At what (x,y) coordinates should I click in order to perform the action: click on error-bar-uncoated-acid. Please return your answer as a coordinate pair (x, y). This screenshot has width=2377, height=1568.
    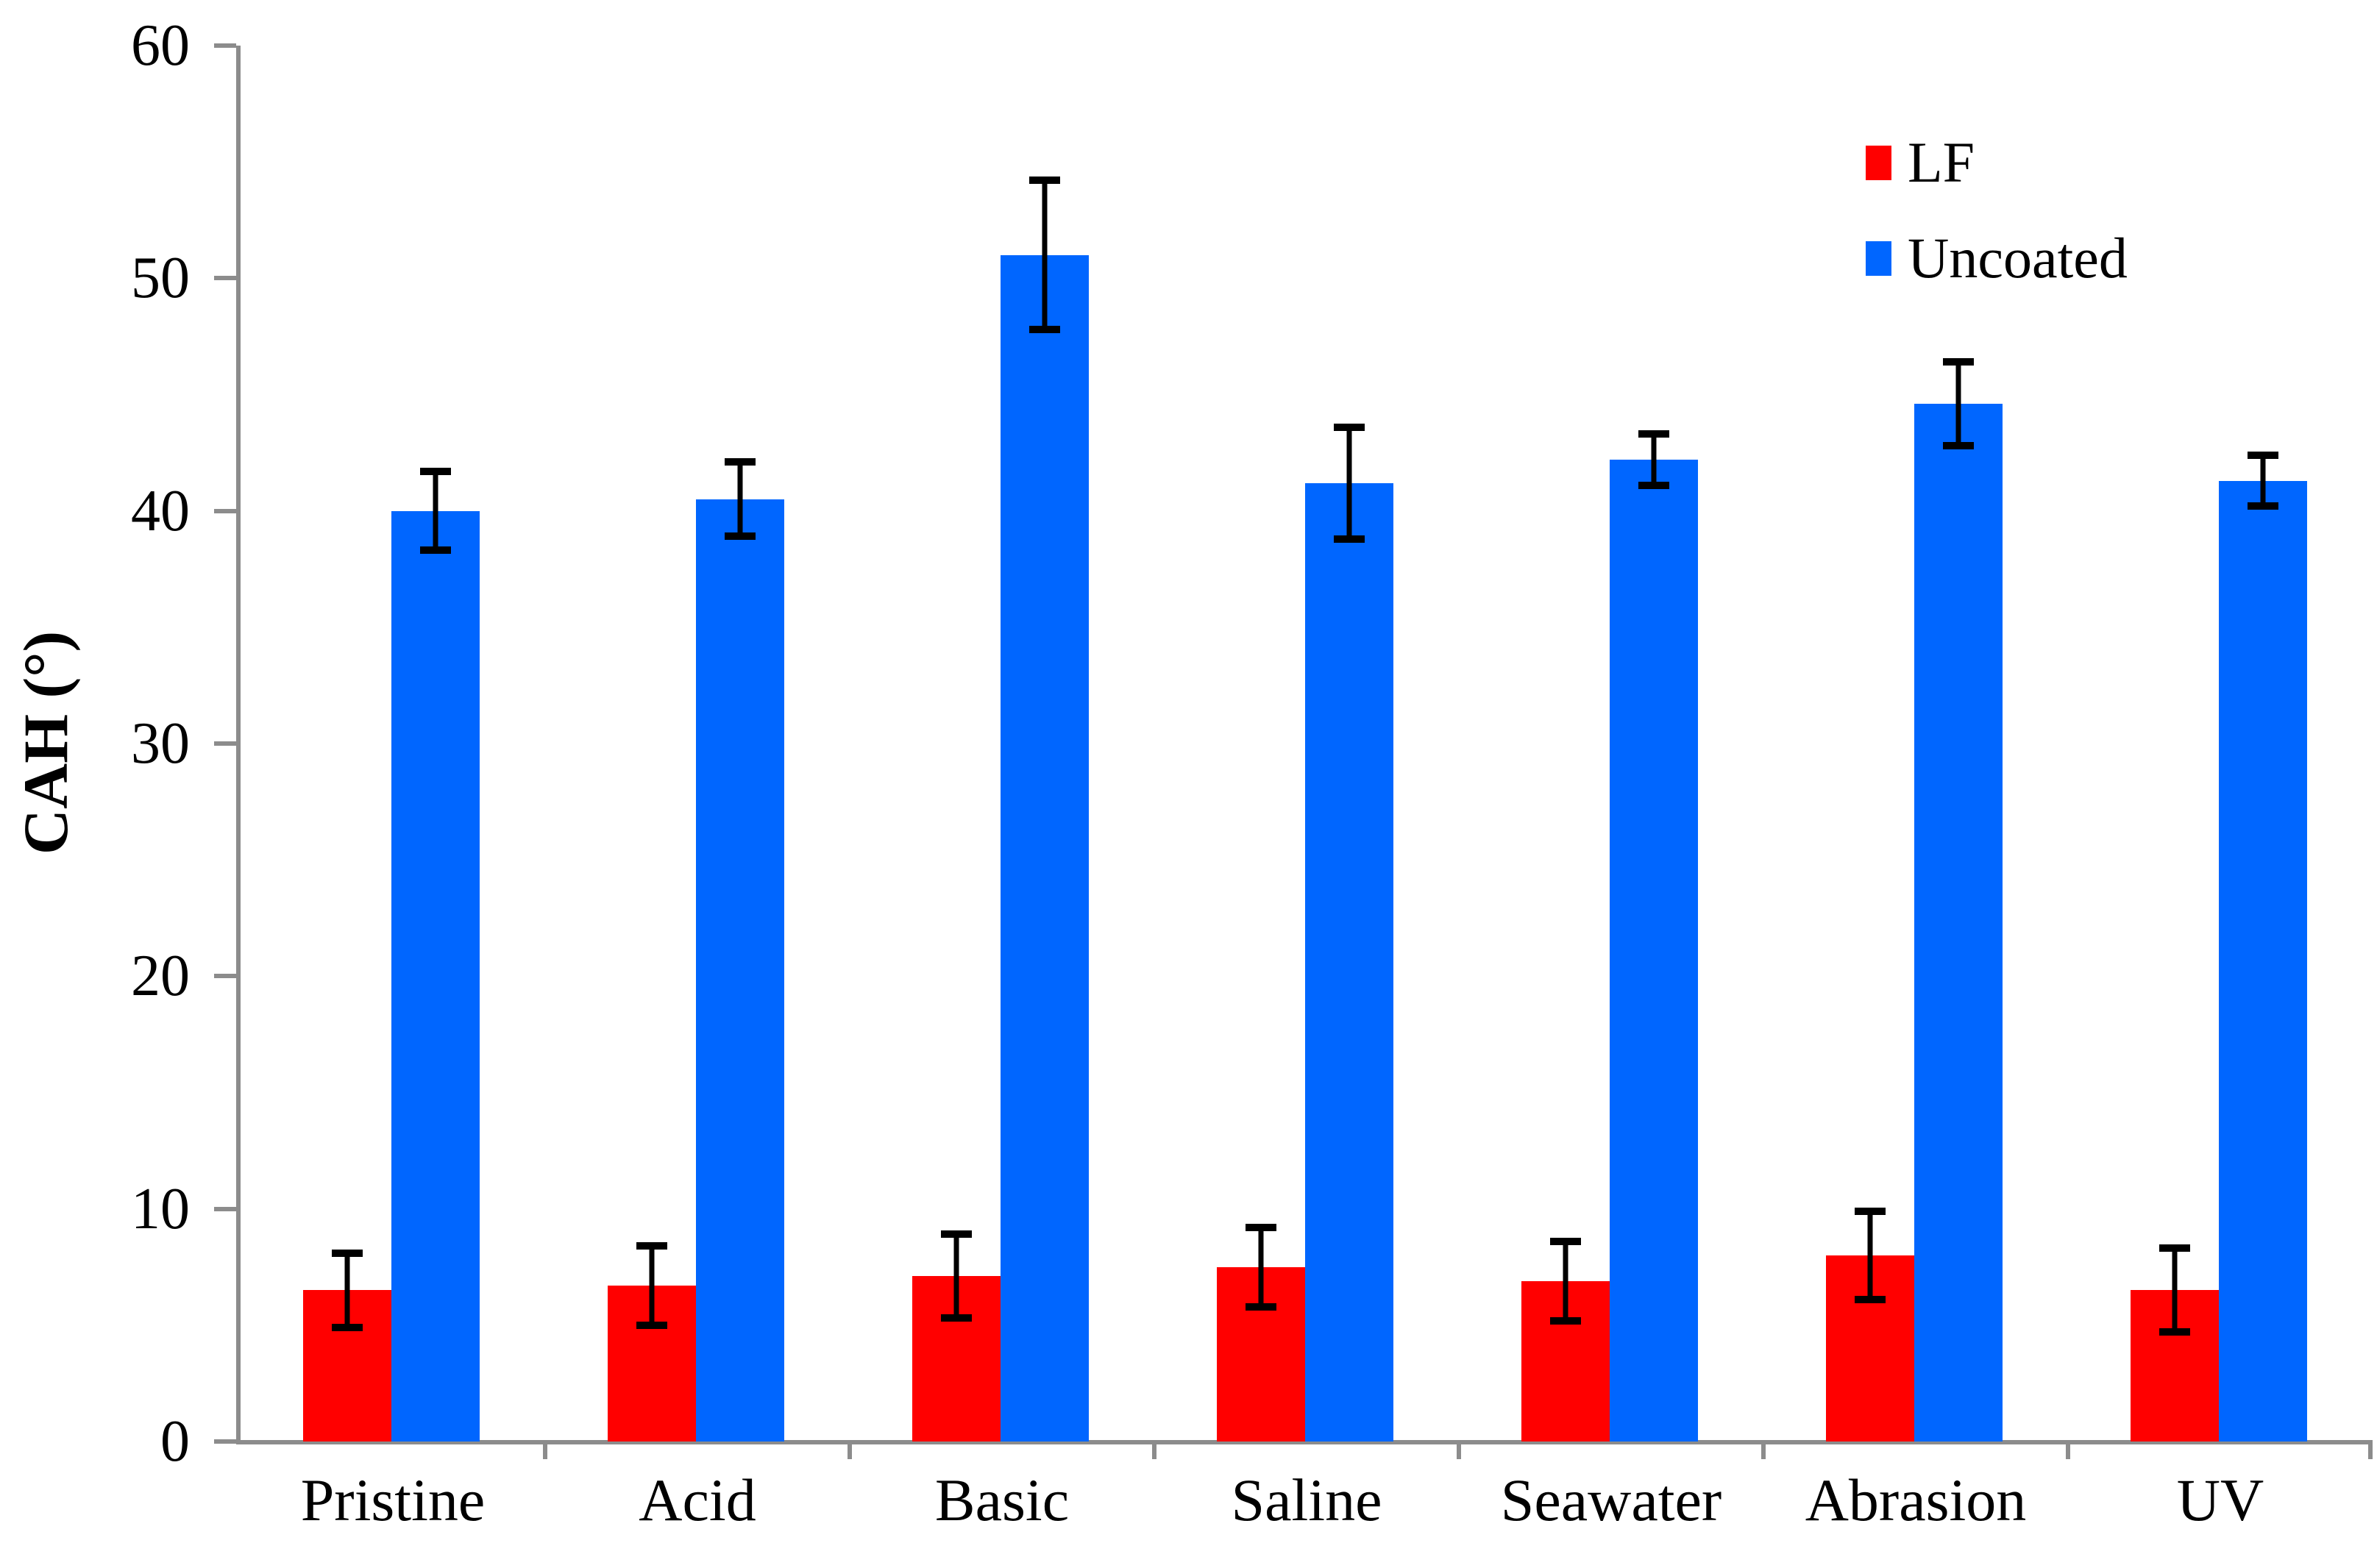
    Looking at the image, I should click on (740, 499).